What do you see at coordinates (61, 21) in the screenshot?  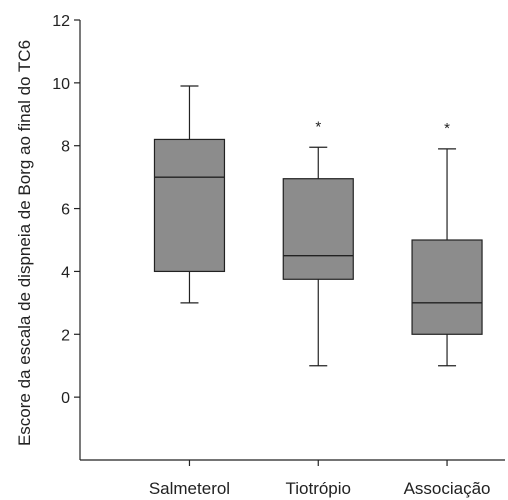 I see `y-tick-label: 12` at bounding box center [61, 21].